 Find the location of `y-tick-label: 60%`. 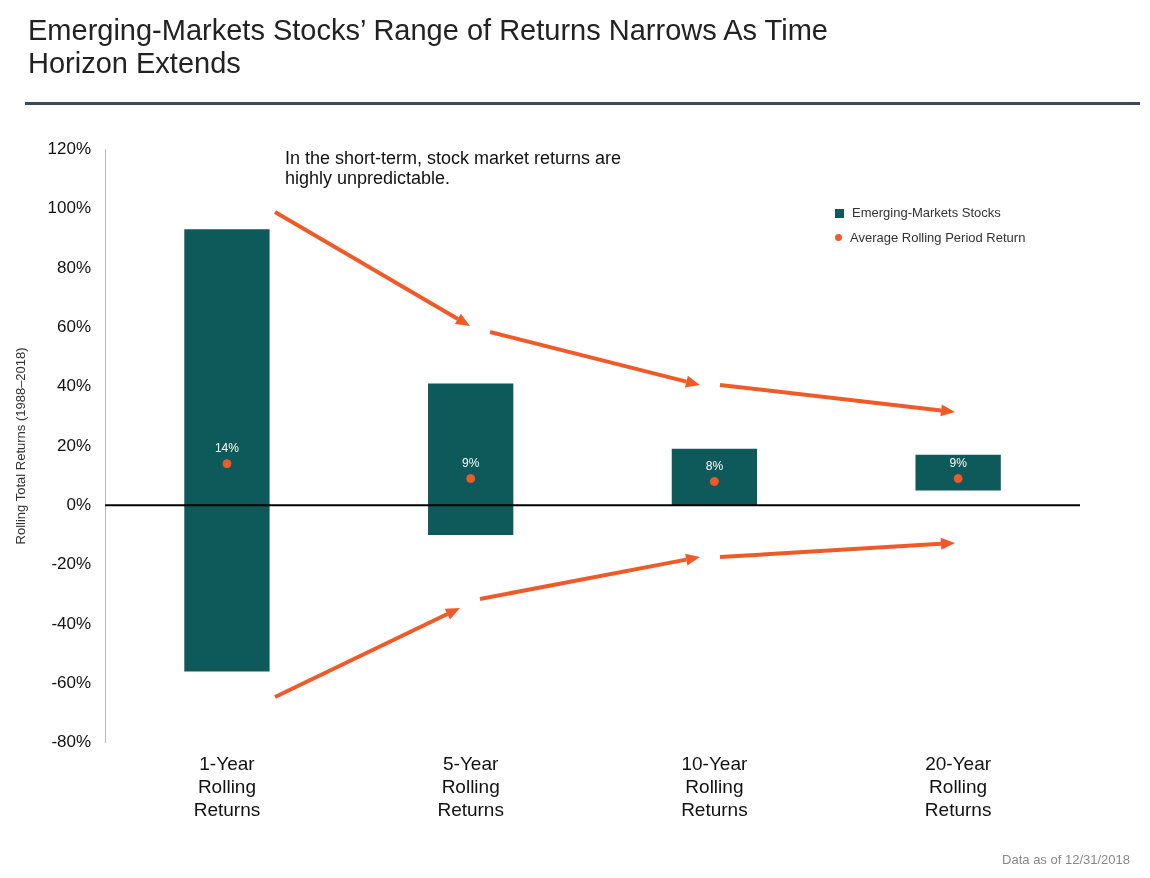

y-tick-label: 60% is located at coordinates (74, 326).